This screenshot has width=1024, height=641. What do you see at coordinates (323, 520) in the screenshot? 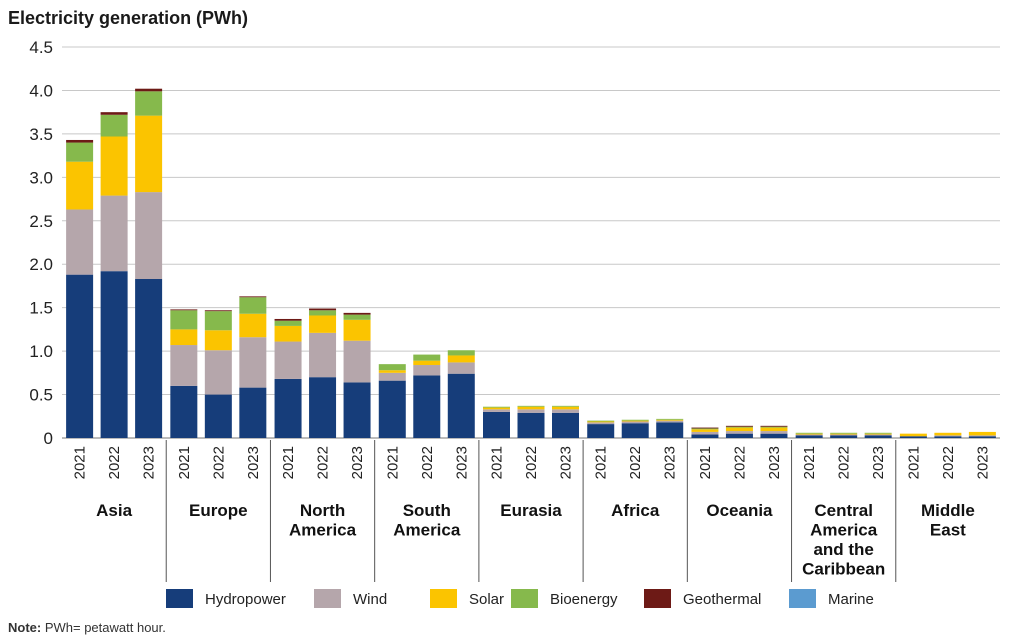
I see `region-label: North America` at bounding box center [323, 520].